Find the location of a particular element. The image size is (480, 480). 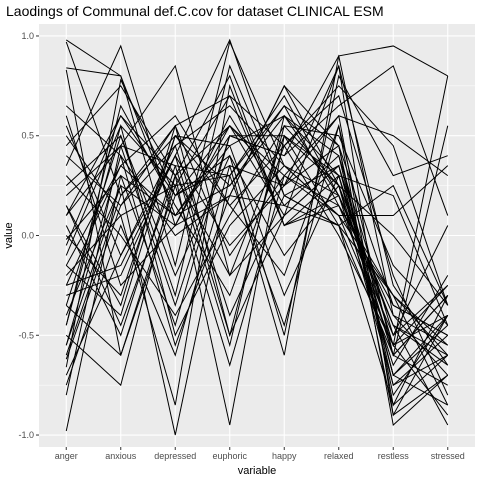

x-tick-label-restless: restless is located at coordinates (394, 456).